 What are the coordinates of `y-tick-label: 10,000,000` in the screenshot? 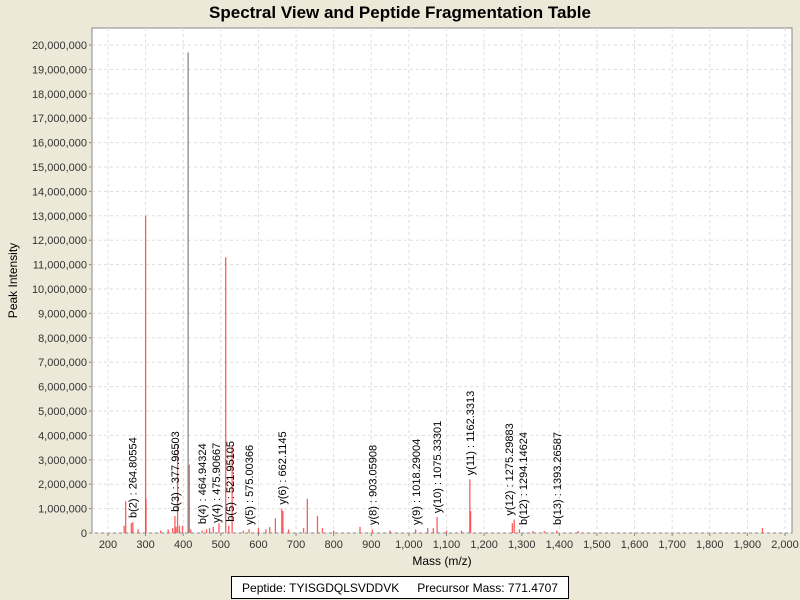 It's located at (59, 290).